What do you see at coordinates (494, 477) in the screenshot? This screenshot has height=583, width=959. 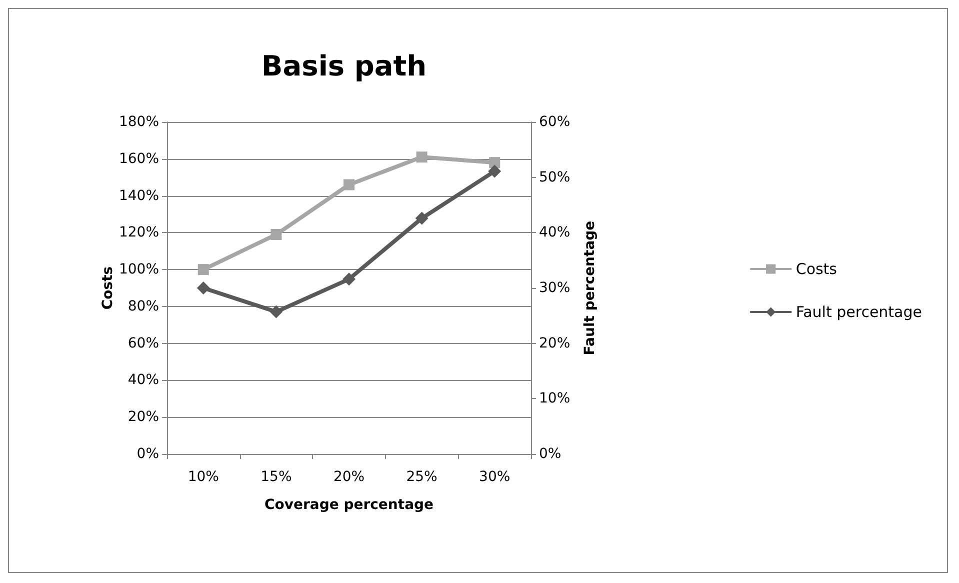 I see `x-tick-label: 30%` at bounding box center [494, 477].